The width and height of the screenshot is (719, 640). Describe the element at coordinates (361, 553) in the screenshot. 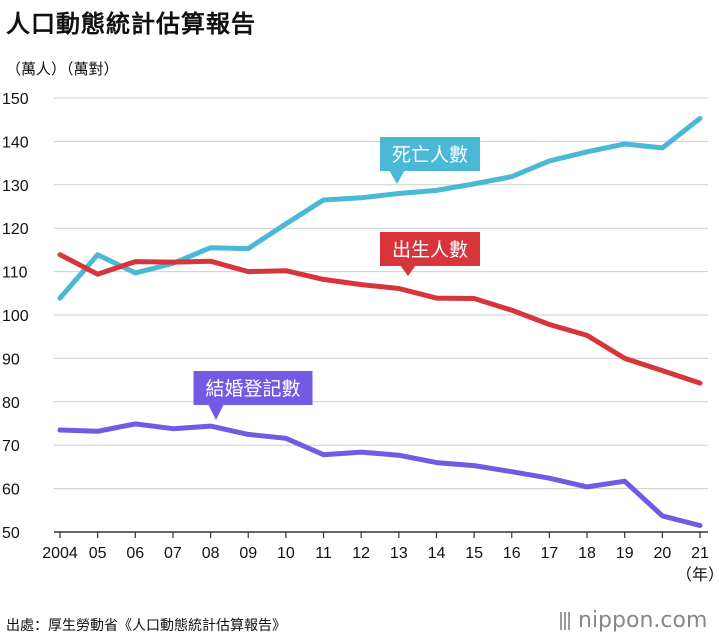

I see `x-tick-label-12: 12` at that location.